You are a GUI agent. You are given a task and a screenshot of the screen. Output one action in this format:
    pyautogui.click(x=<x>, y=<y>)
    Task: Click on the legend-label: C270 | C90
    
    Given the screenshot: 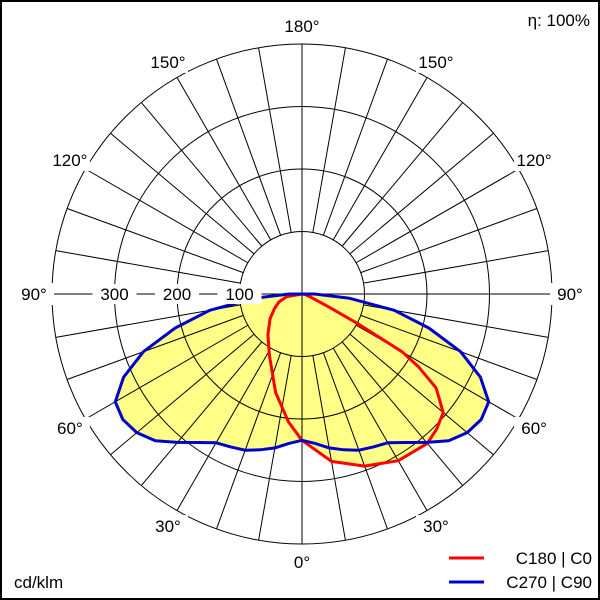 What is the action you would take?
    pyautogui.click(x=549, y=582)
    